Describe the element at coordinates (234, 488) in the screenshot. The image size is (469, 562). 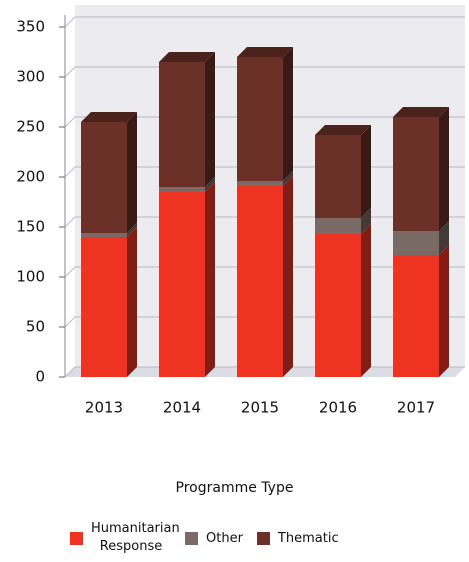
I see `legend-title: Programme Type` at that location.